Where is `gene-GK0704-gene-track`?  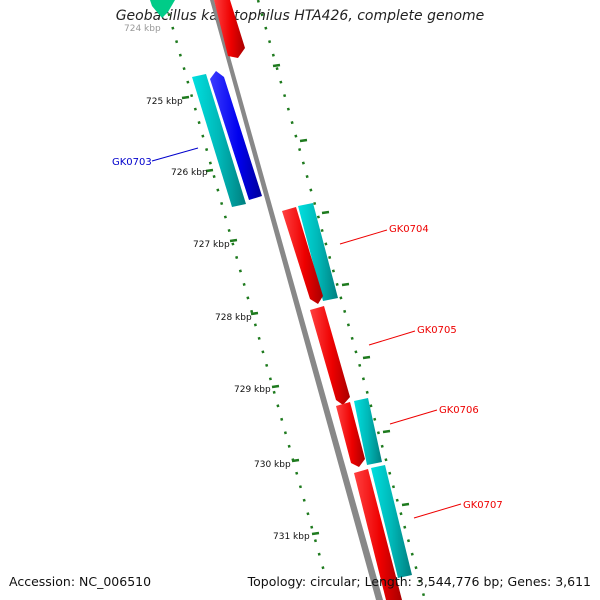 gene-GK0704-gene-track is located at coordinates (318, 252).